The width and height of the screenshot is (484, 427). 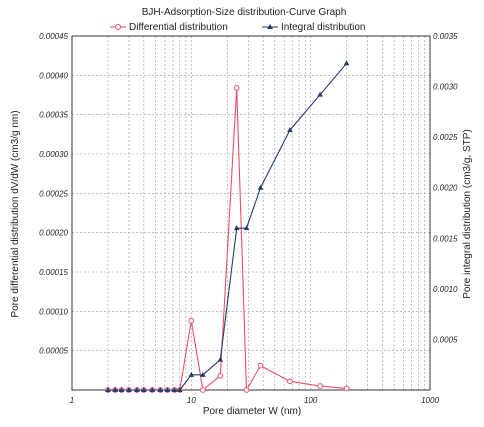 I want to click on y-right-tick-label: 0.0025, so click(x=445, y=137).